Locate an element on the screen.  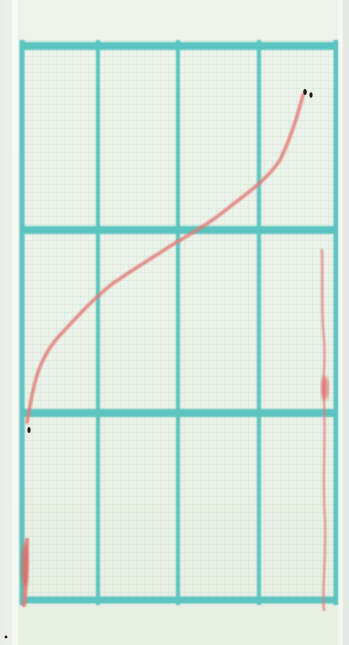
right-trace is located at coordinates (323, 430).